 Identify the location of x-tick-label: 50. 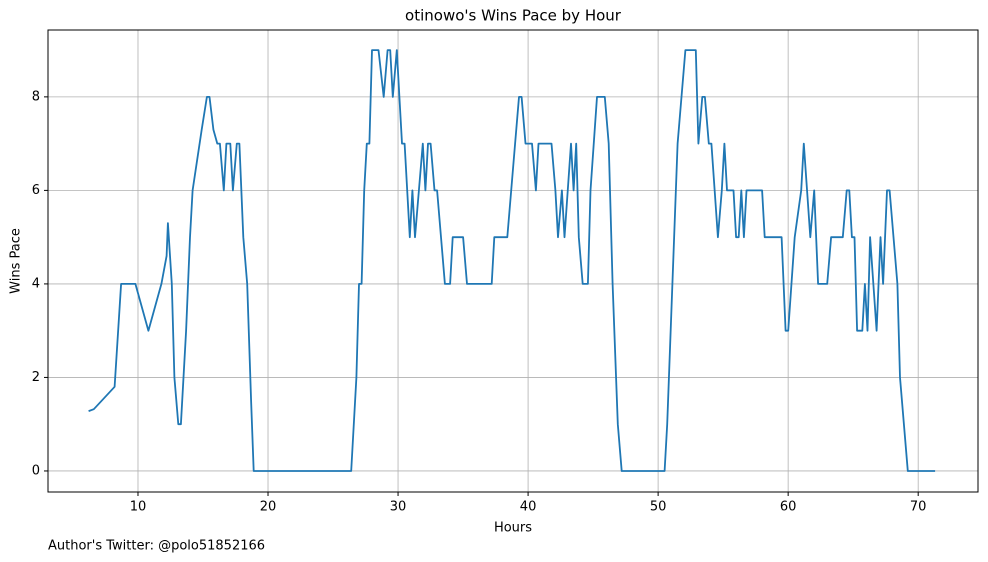
(658, 507).